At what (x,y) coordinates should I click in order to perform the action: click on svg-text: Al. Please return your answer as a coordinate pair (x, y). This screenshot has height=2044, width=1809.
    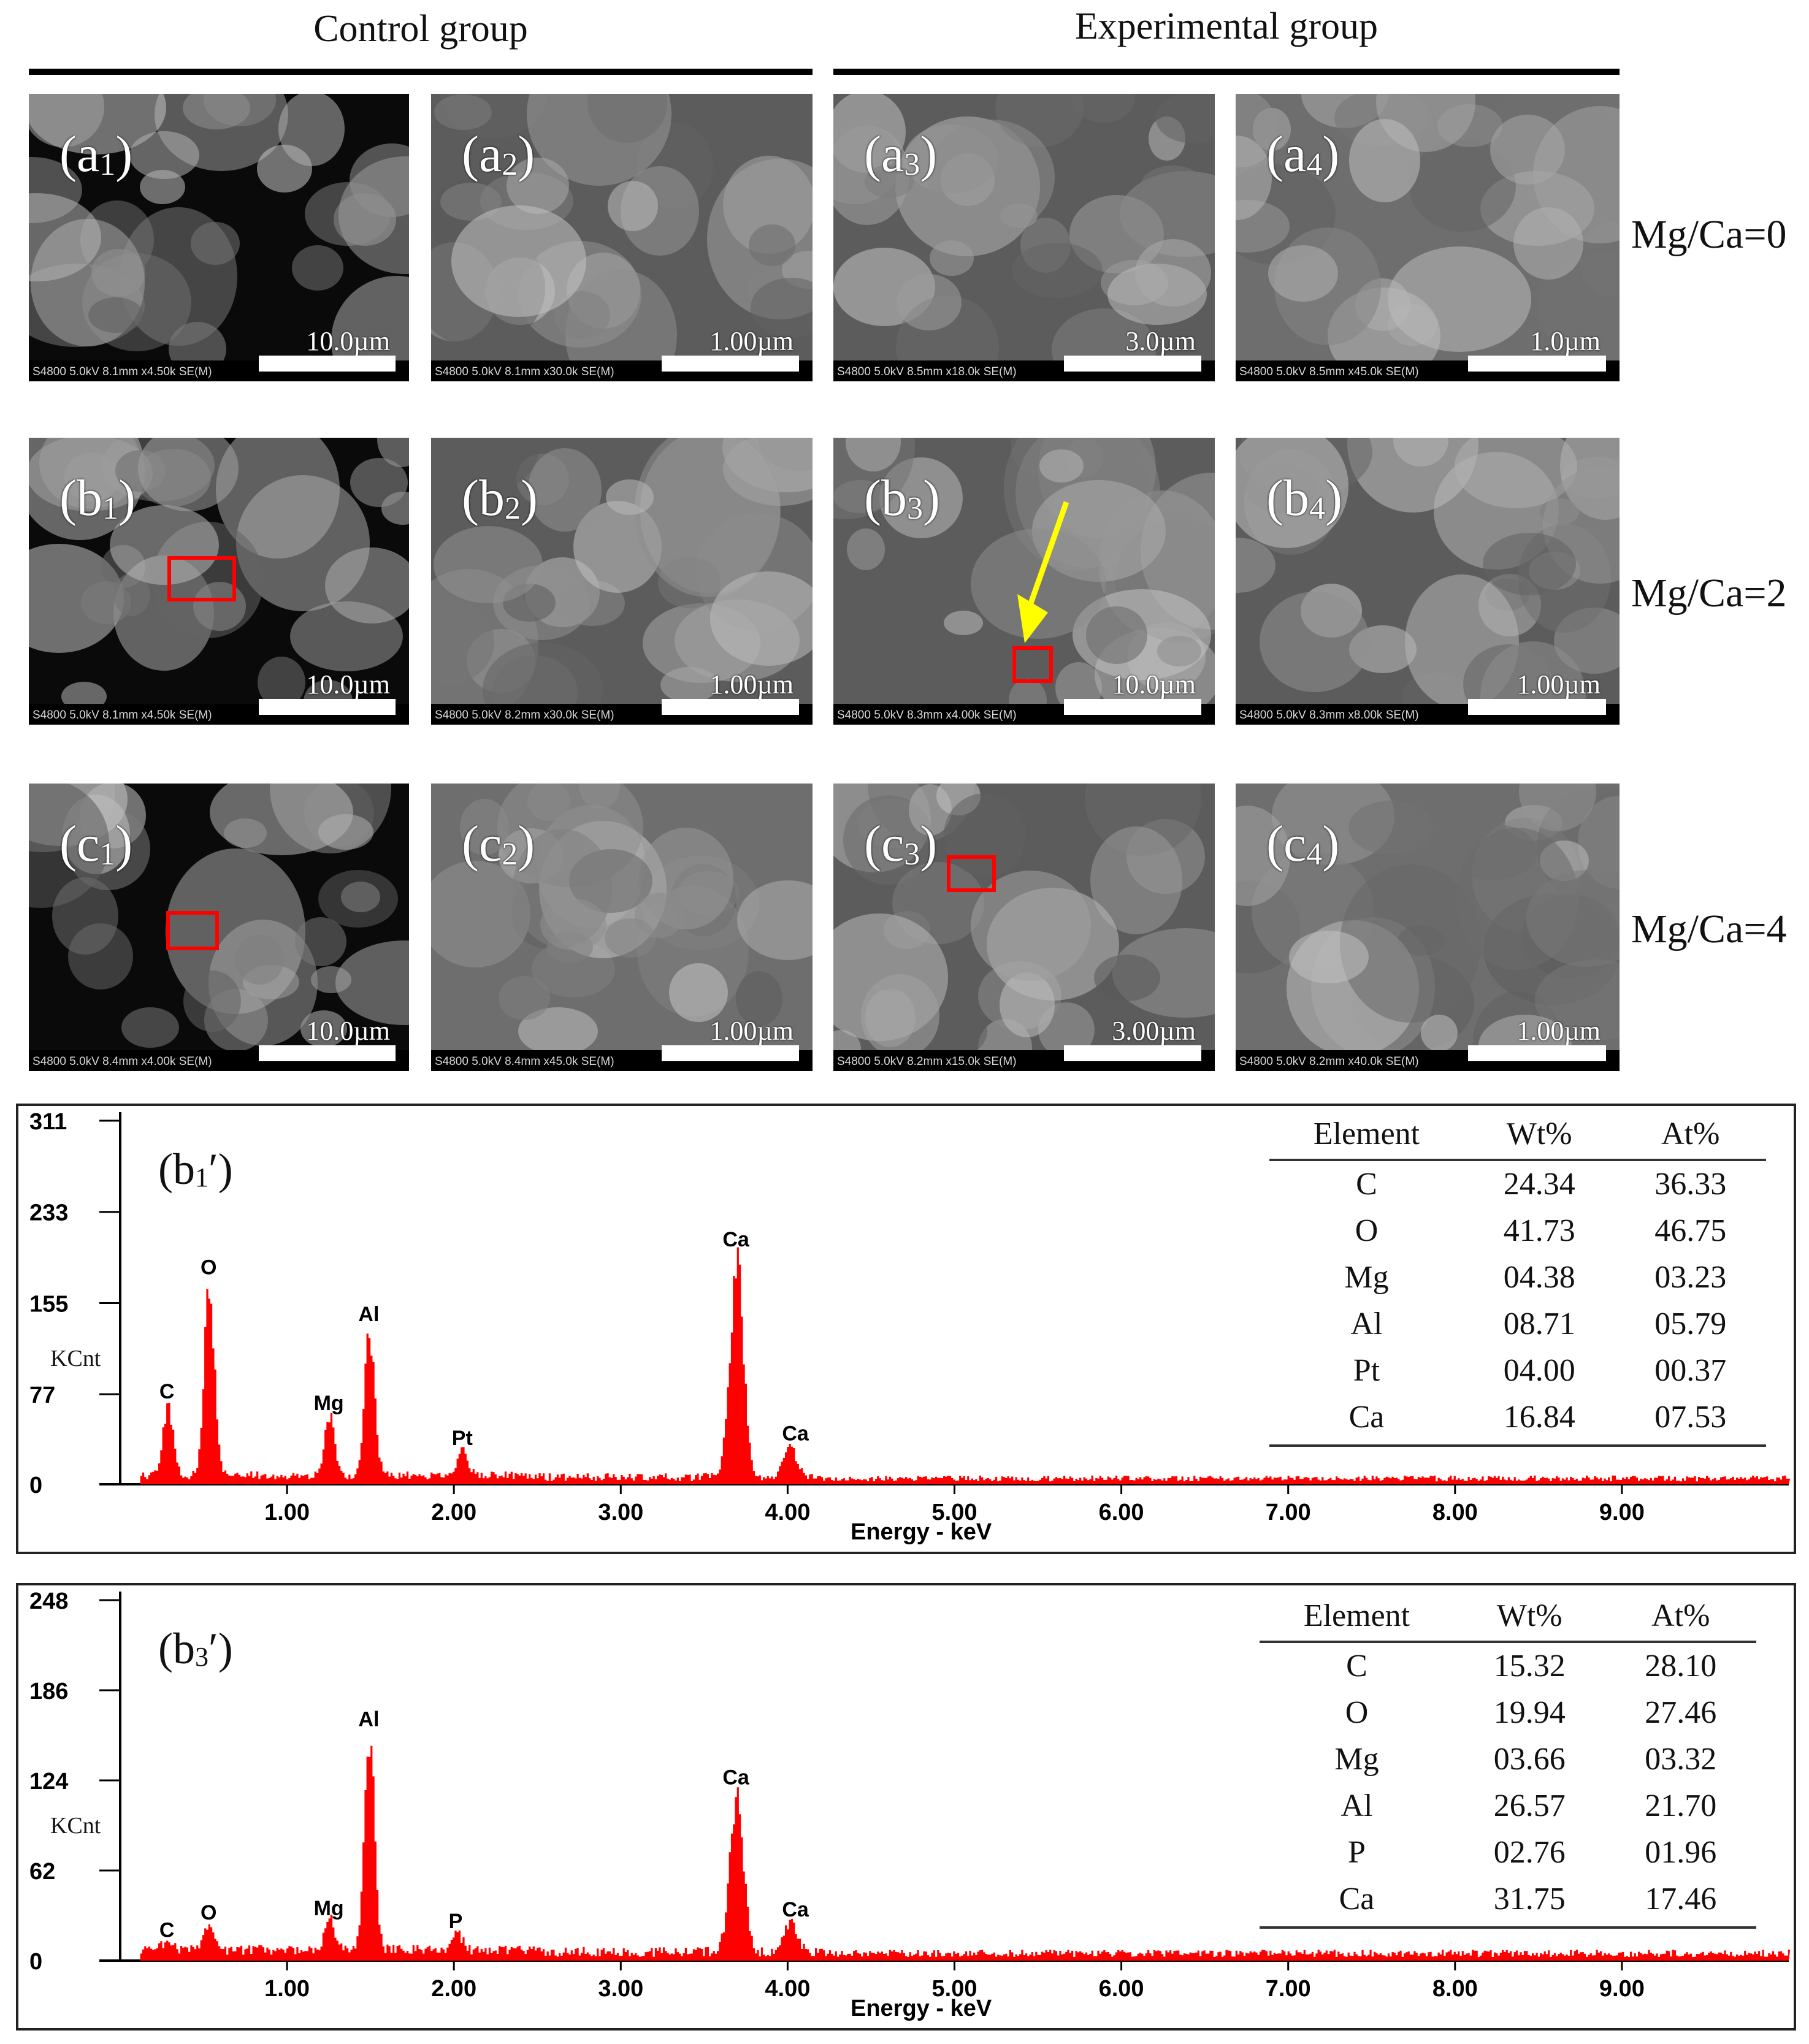
    Looking at the image, I should click on (368, 1314).